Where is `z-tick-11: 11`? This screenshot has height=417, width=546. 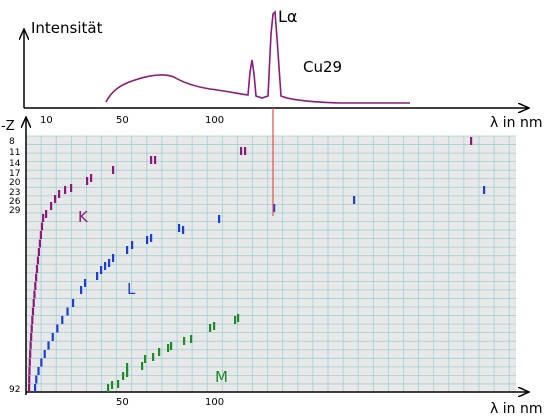 z-tick-11: 11 is located at coordinates (14, 153).